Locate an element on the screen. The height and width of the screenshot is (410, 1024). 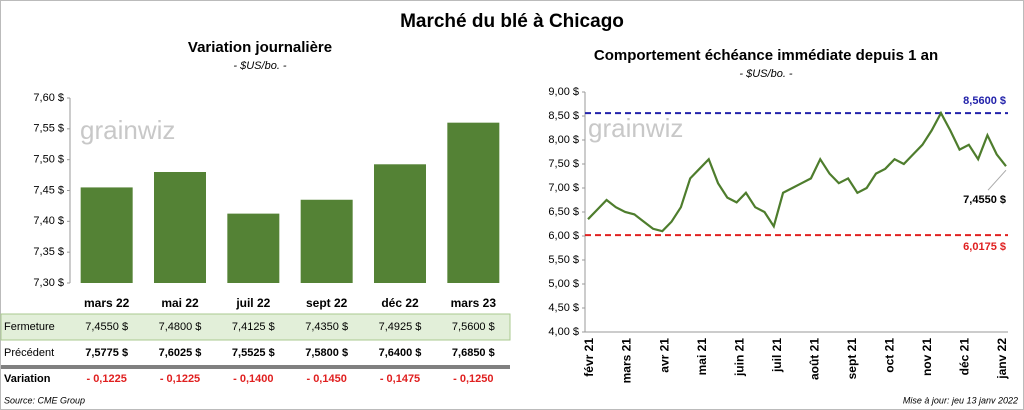
end-pointer is located at coordinates (997, 180).